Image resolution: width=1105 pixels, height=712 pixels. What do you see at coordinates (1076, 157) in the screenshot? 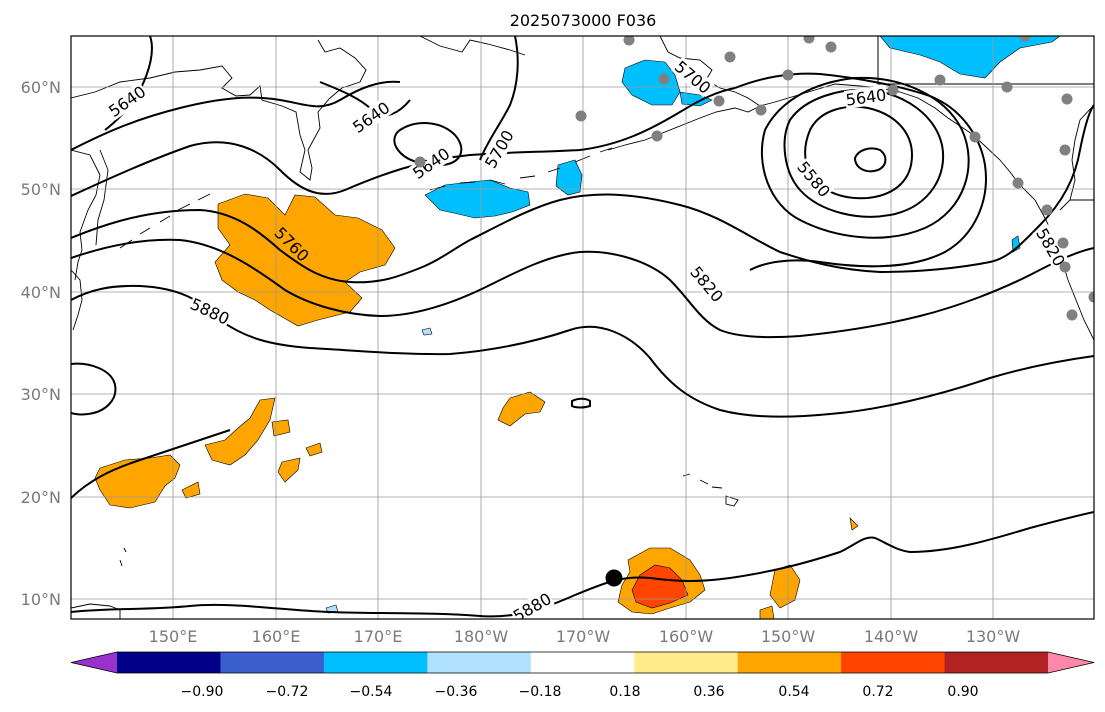
I see `coast-british-columbia` at bounding box center [1076, 157].